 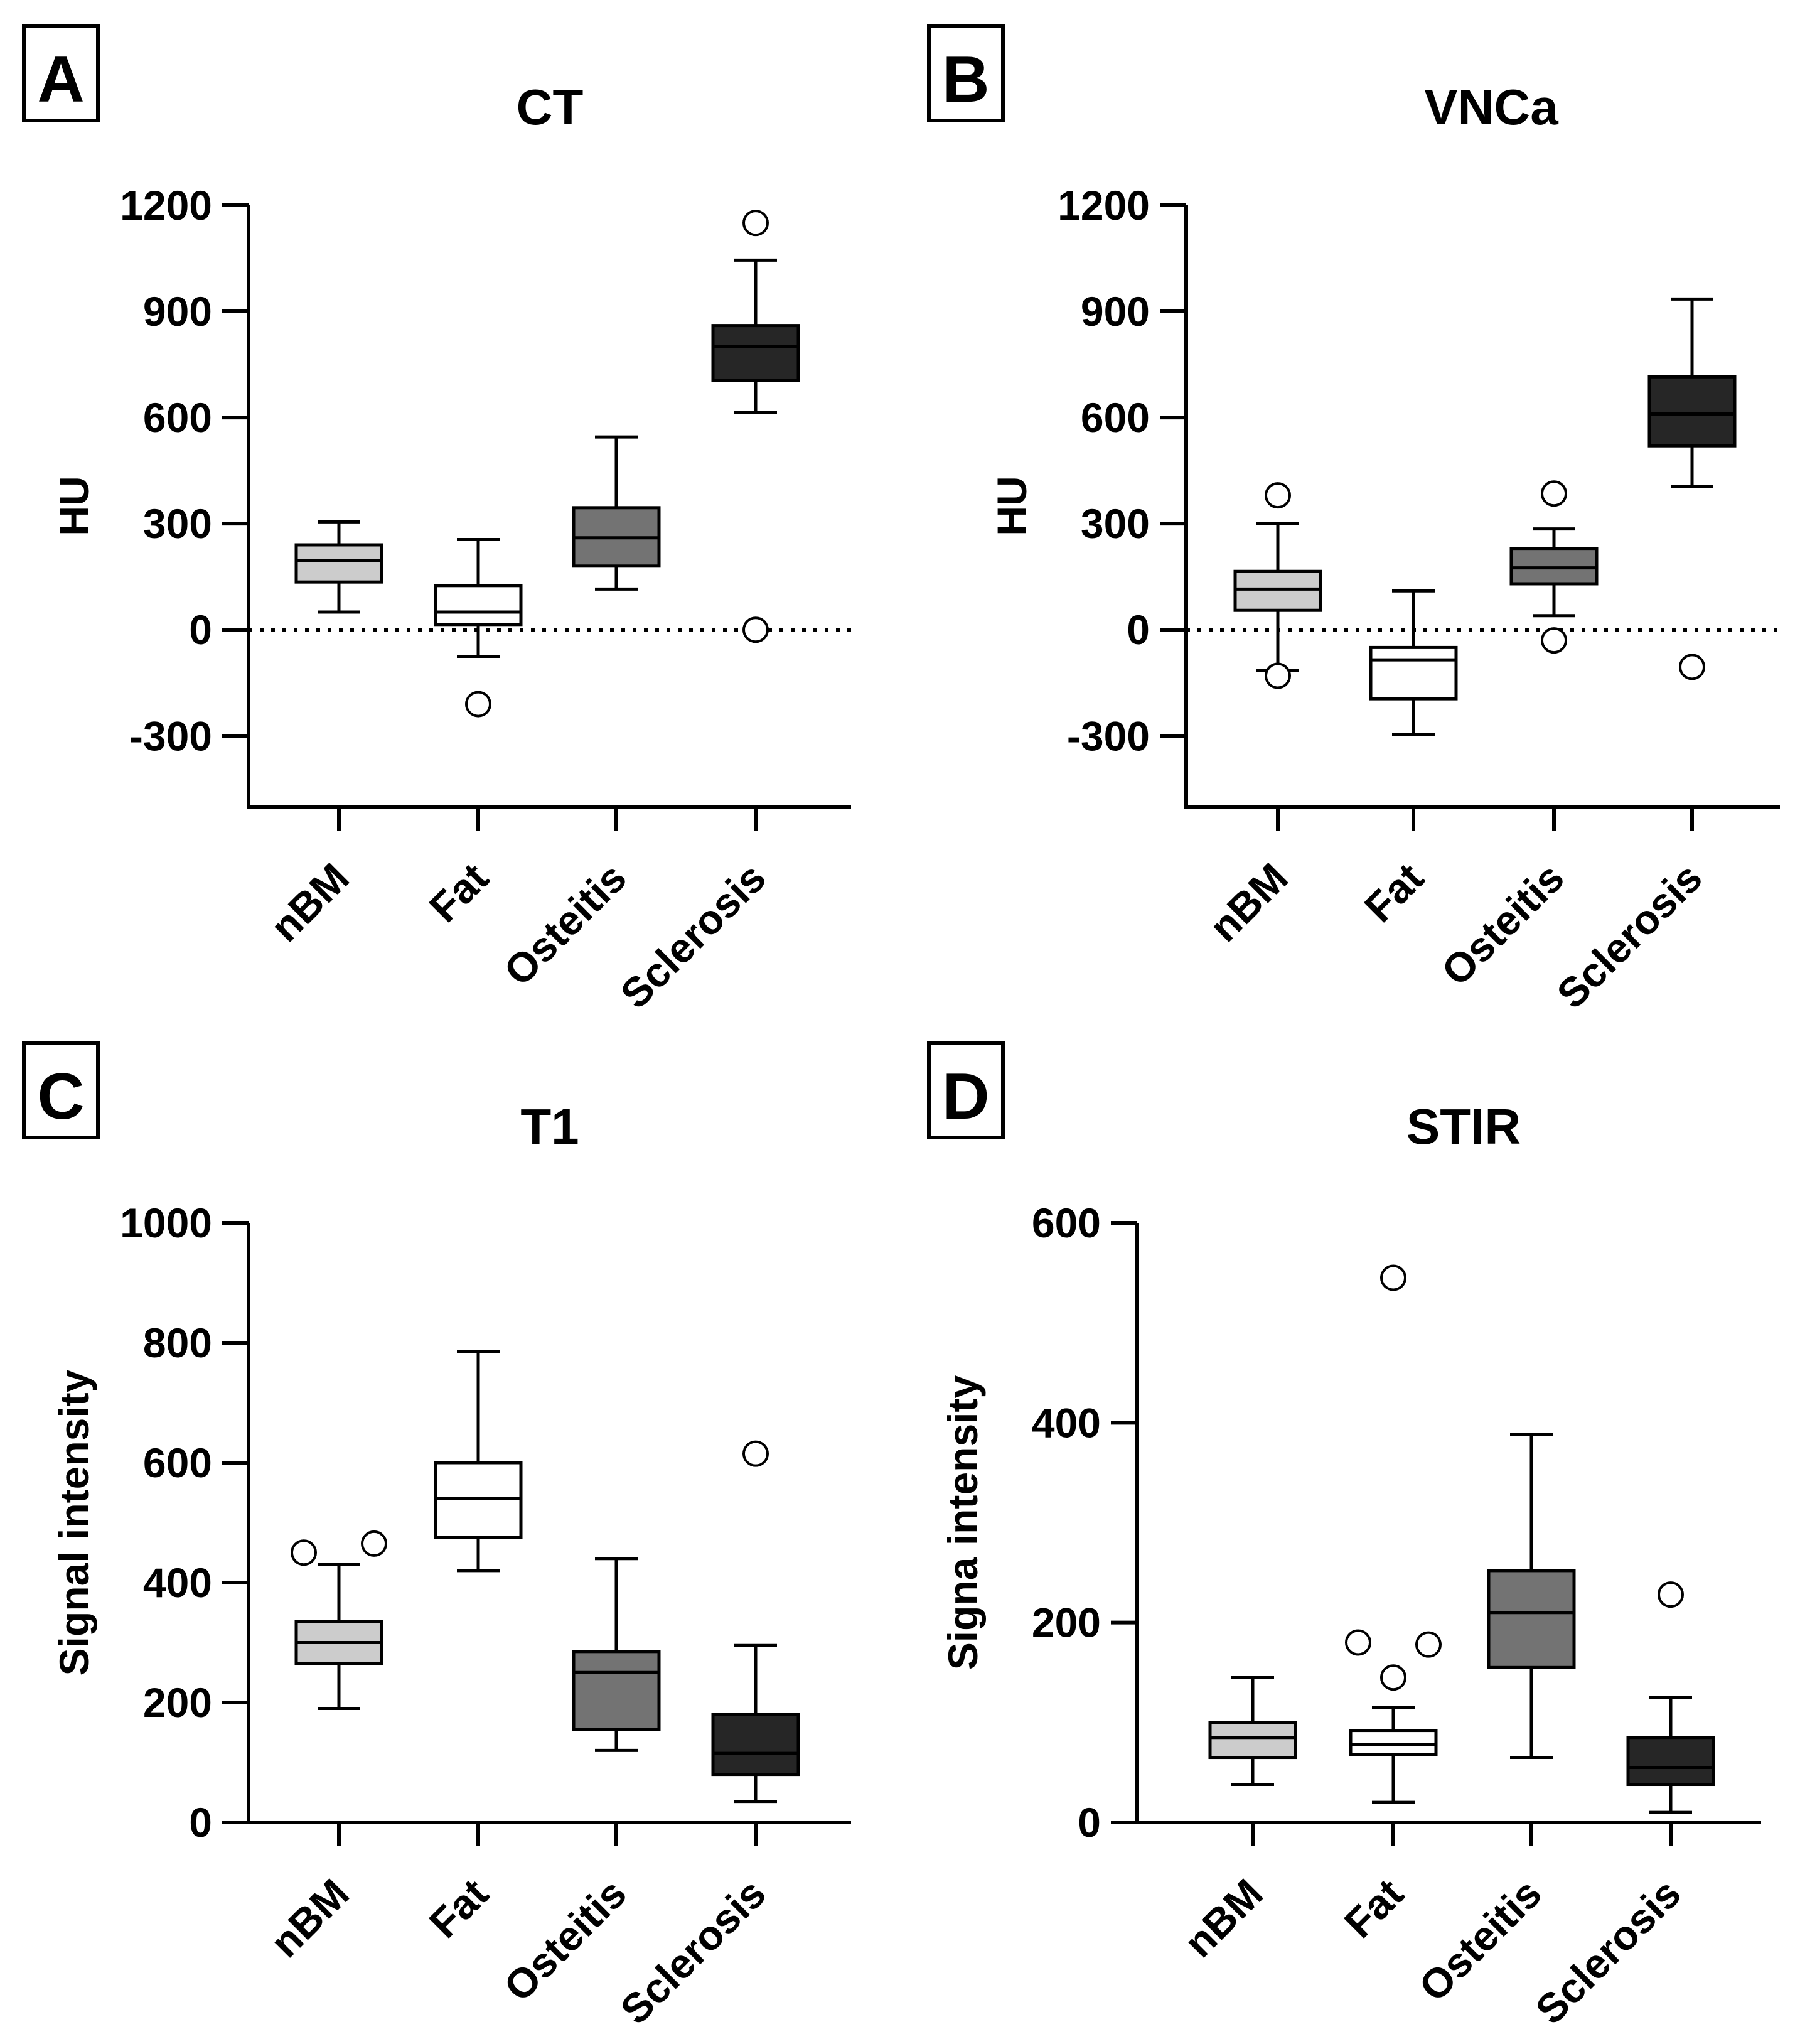 What do you see at coordinates (549, 1126) in the screenshot?
I see `chart-title: T1` at bounding box center [549, 1126].